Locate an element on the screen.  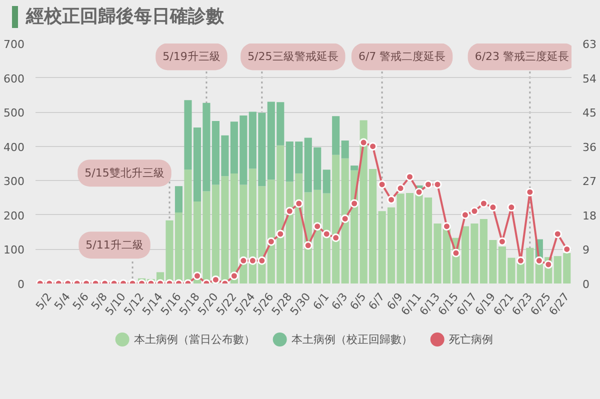
y2-tick-label: 18 is located at coordinates (589, 215).